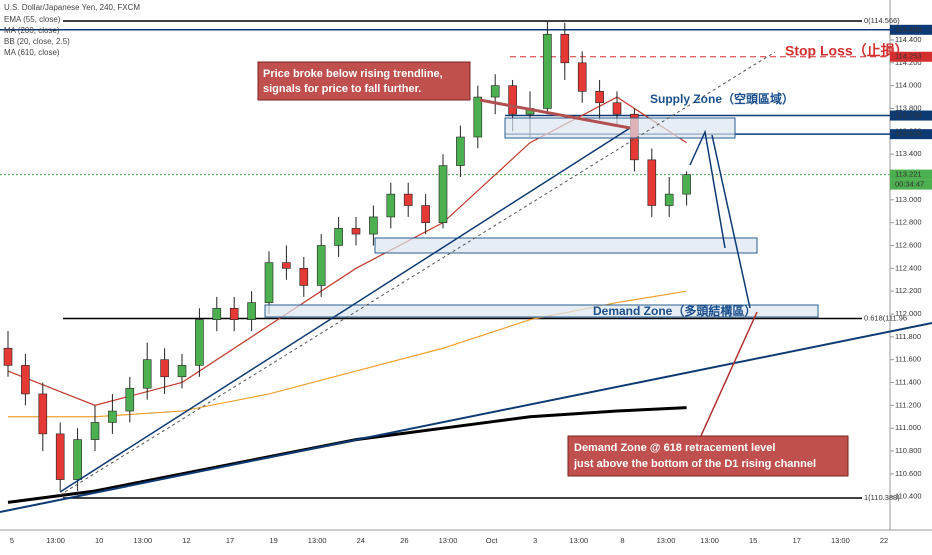 The width and height of the screenshot is (932, 555). I want to click on countdown-bg, so click(911, 184).